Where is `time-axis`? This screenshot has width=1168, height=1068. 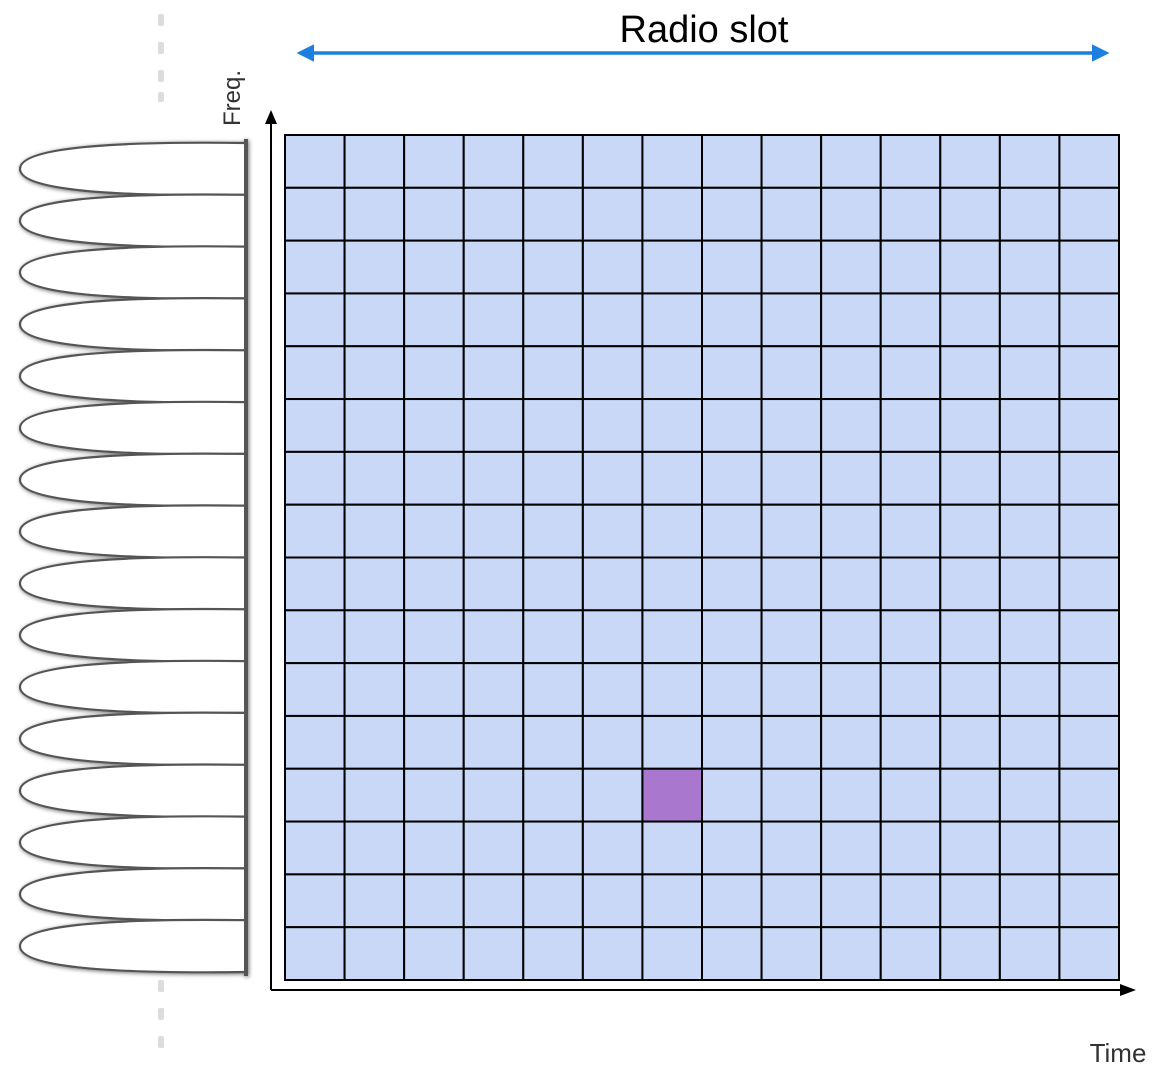
time-axis is located at coordinates (703, 990).